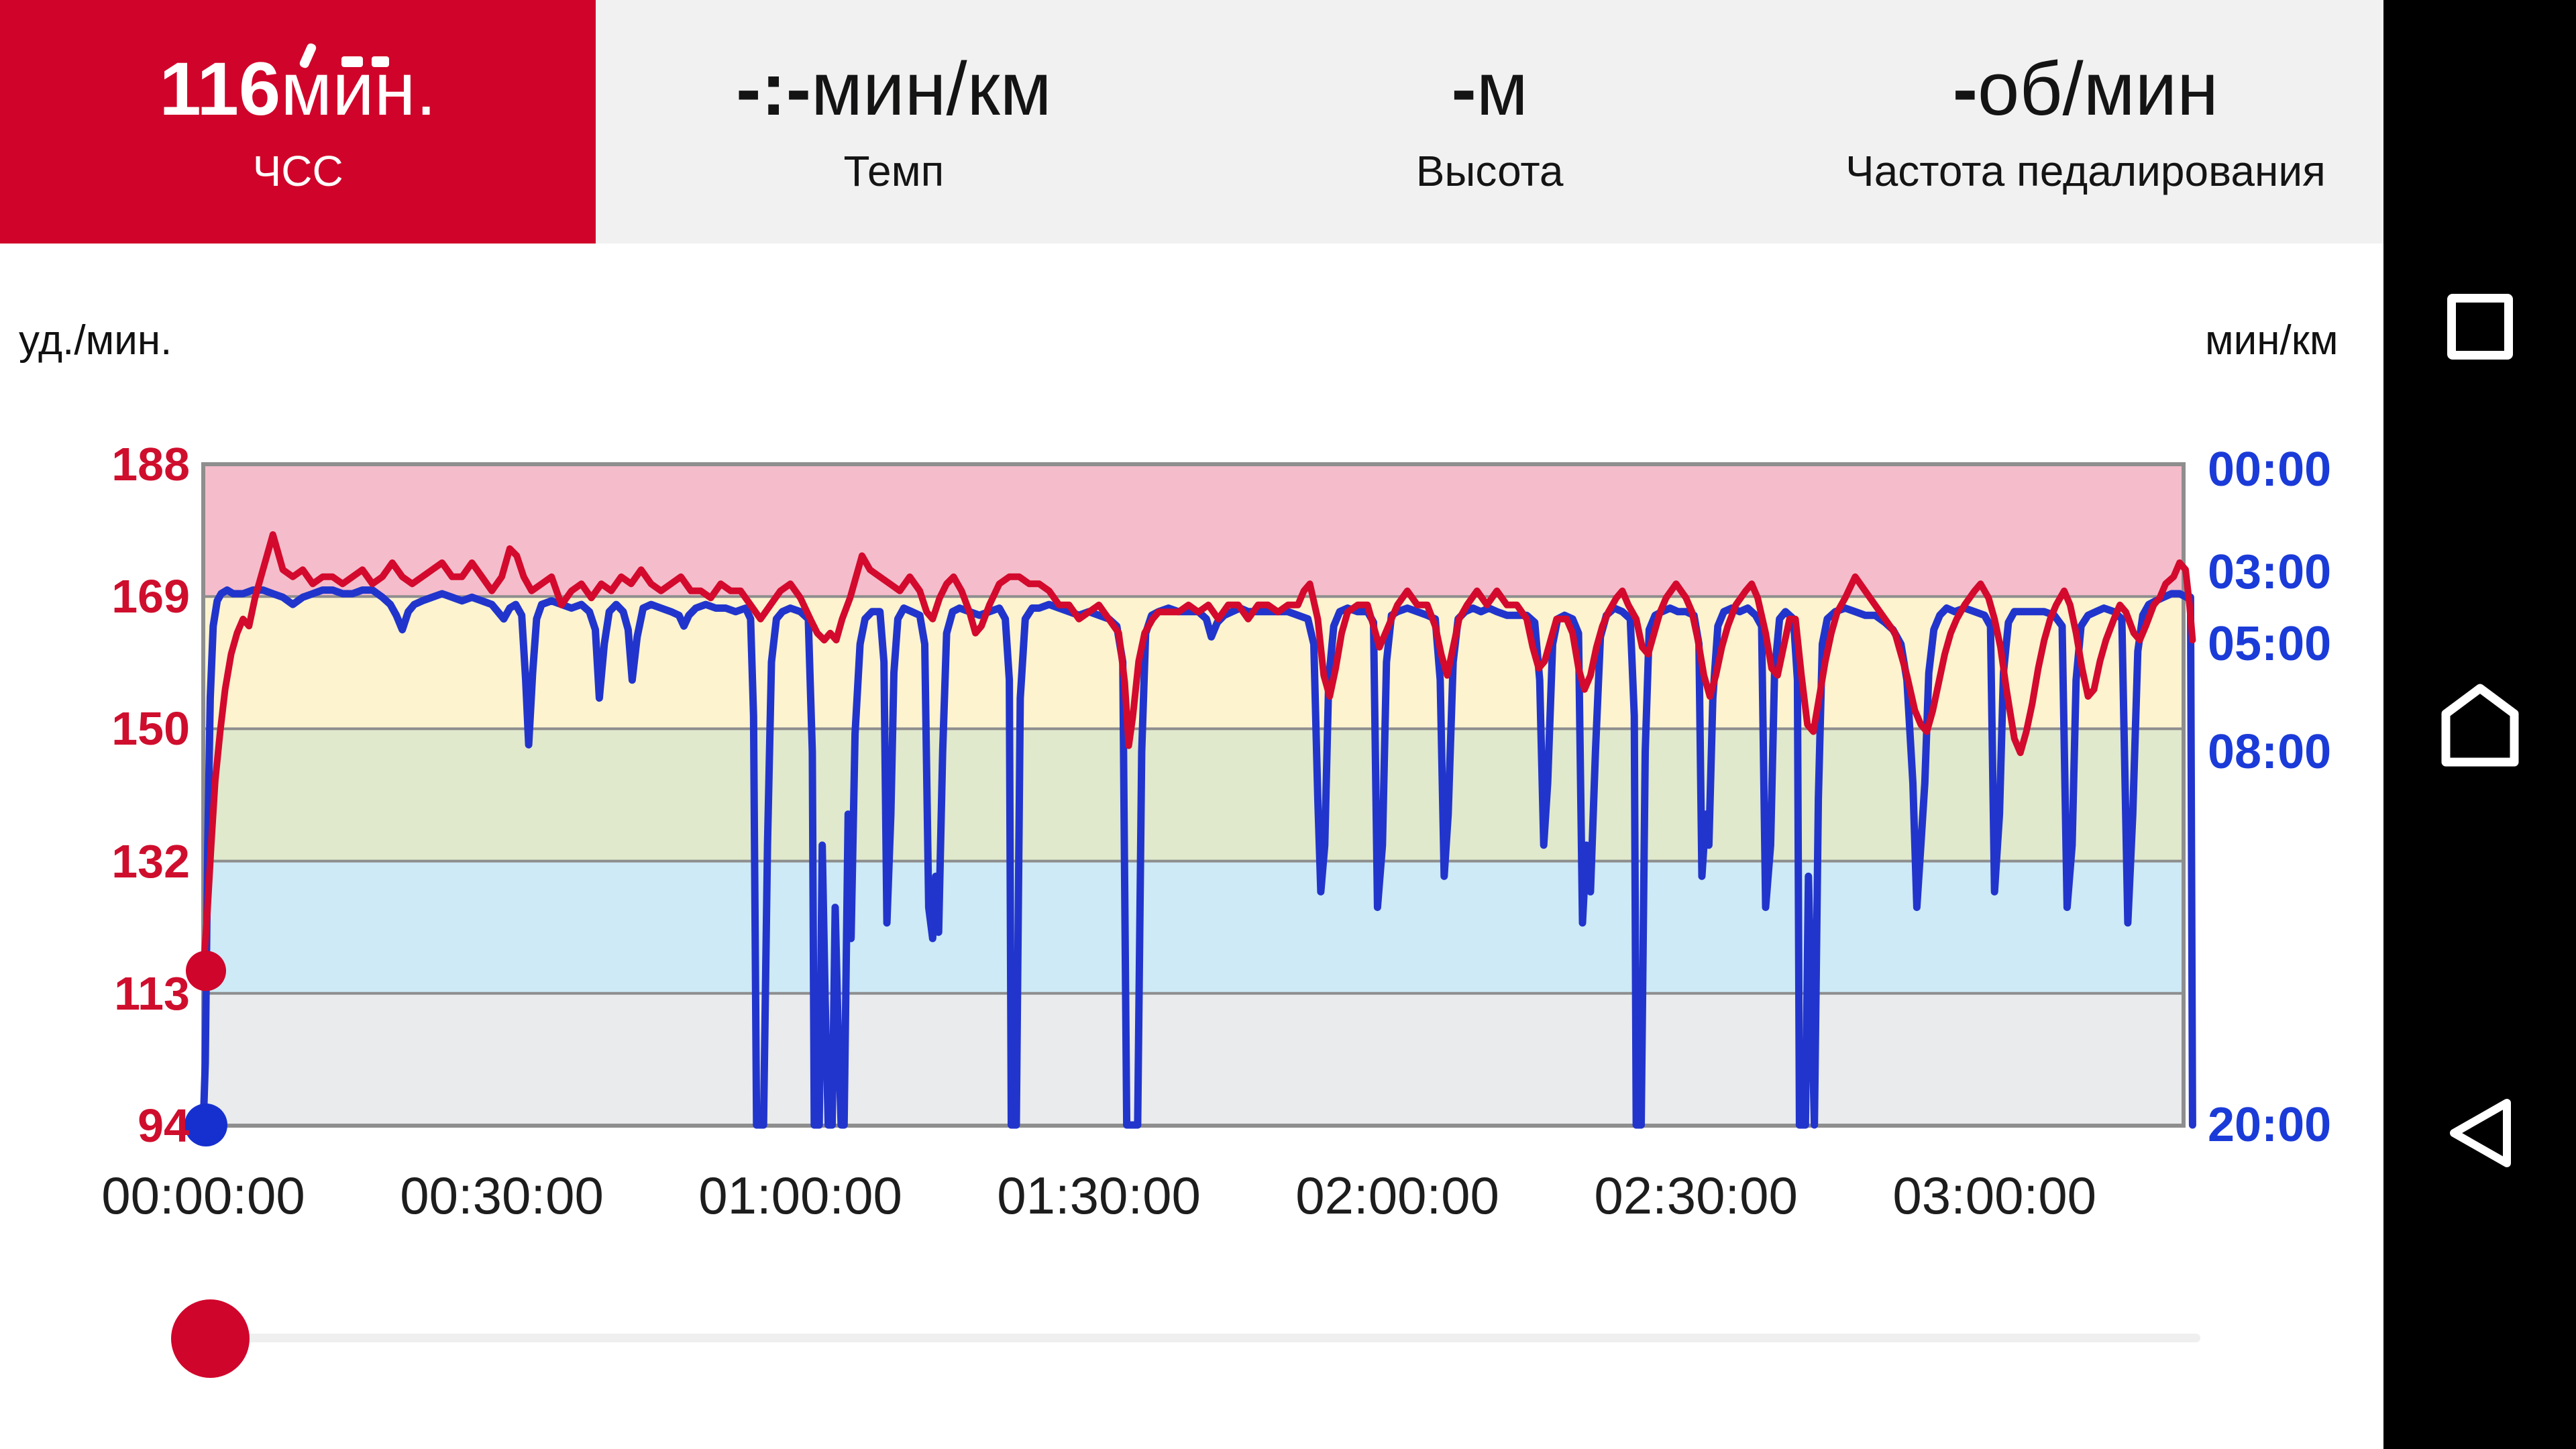 This screenshot has height=1449, width=2576. I want to click on recents-button, so click(2479, 327).